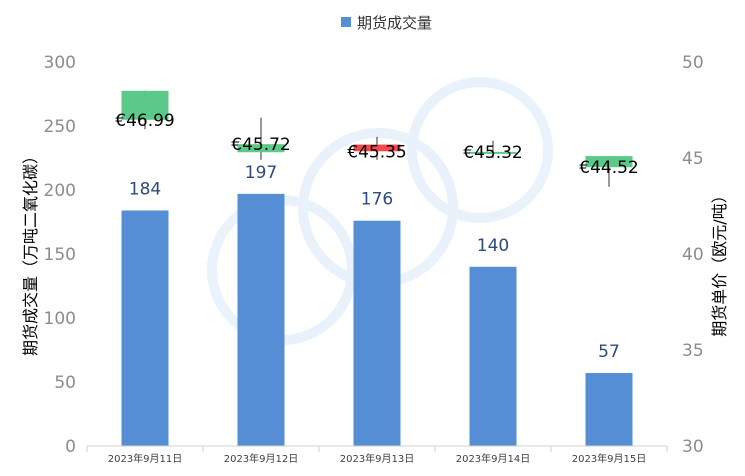 This screenshot has height=476, width=745. I want to click on x-tick-label: 2023年9月15日, so click(609, 458).